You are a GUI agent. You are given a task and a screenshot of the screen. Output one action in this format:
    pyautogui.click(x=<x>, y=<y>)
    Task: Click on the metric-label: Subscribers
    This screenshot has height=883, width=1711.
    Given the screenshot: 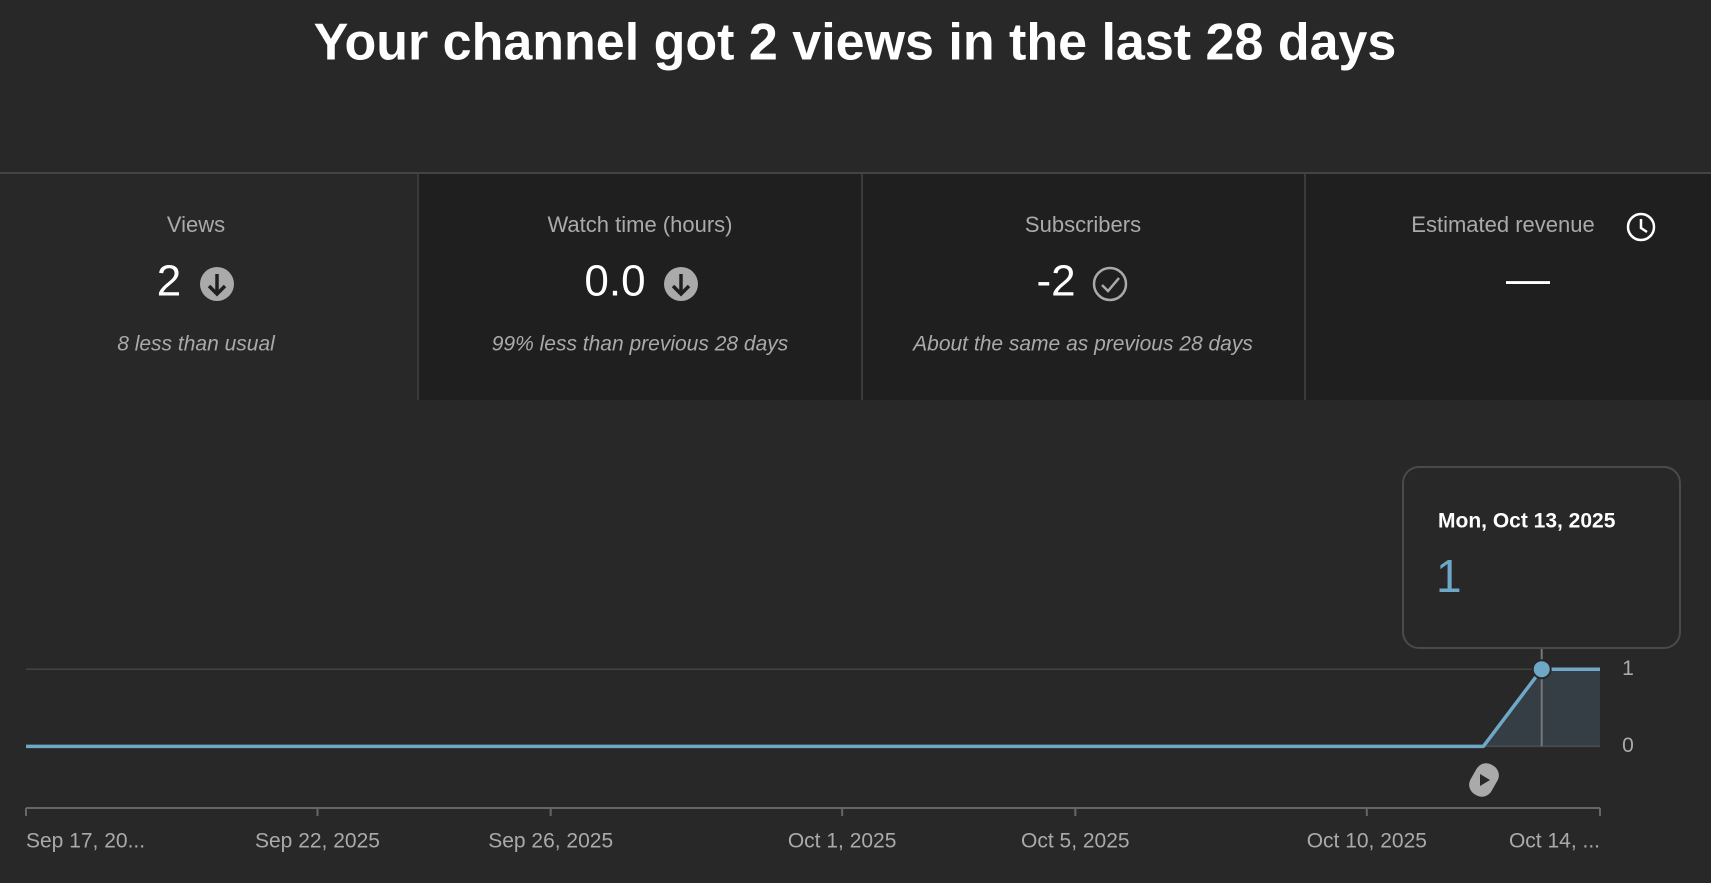 What is the action you would take?
    pyautogui.click(x=1083, y=224)
    